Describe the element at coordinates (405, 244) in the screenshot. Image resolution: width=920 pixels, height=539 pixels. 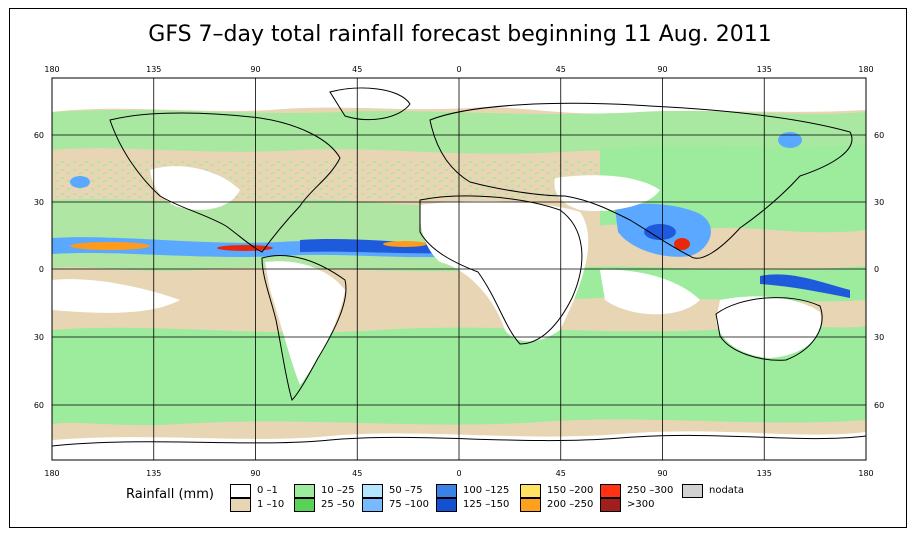
I see `heavy-rain-atlantic` at that location.